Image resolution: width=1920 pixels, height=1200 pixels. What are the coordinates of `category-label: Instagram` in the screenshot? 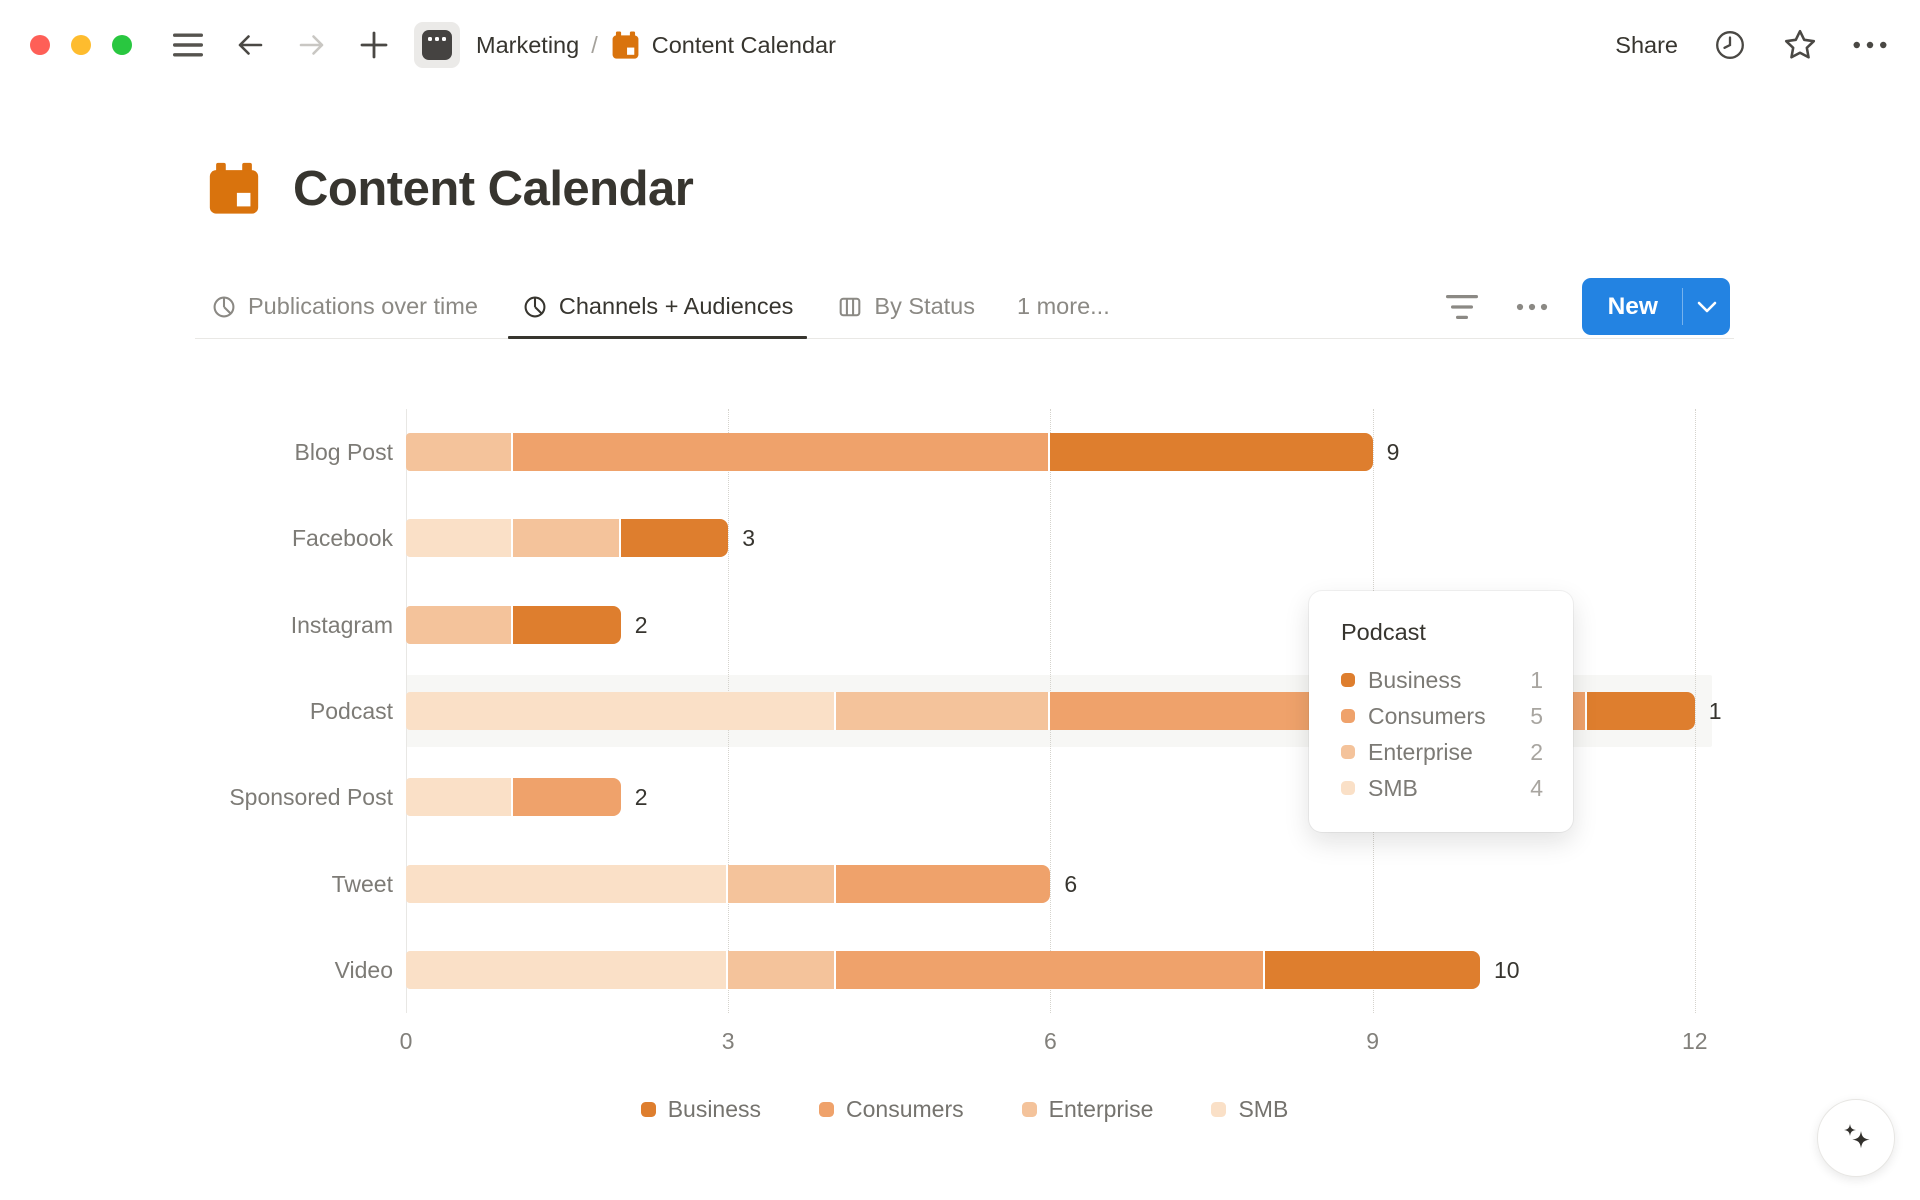 It's located at (341, 624).